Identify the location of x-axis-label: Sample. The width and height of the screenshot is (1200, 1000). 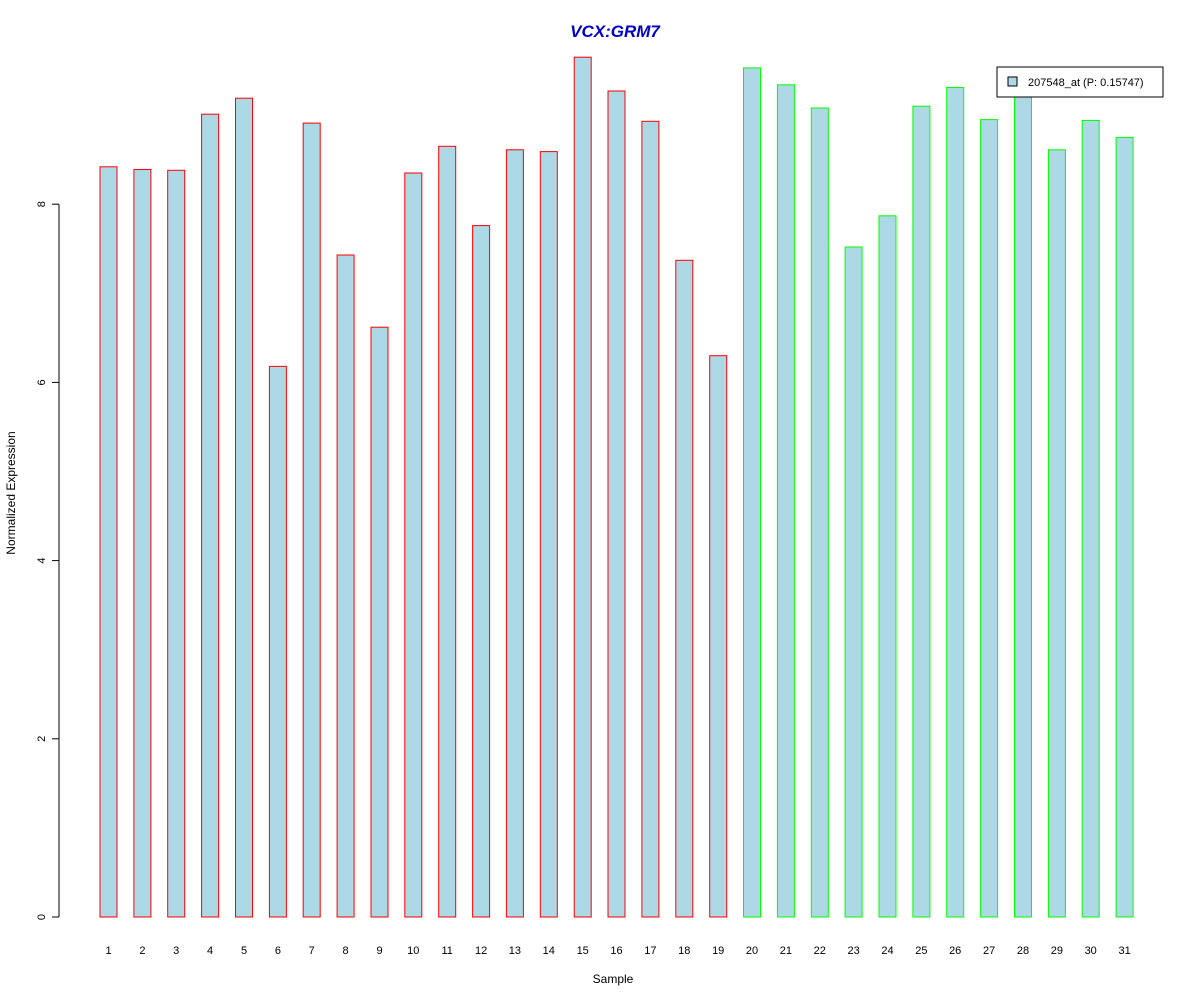
(613, 979).